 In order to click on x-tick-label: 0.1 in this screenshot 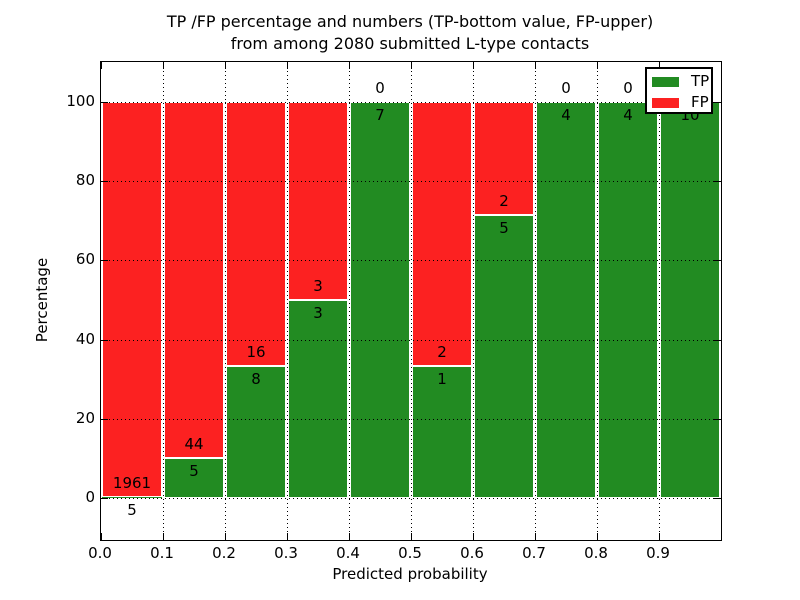, I will do `click(162, 553)`.